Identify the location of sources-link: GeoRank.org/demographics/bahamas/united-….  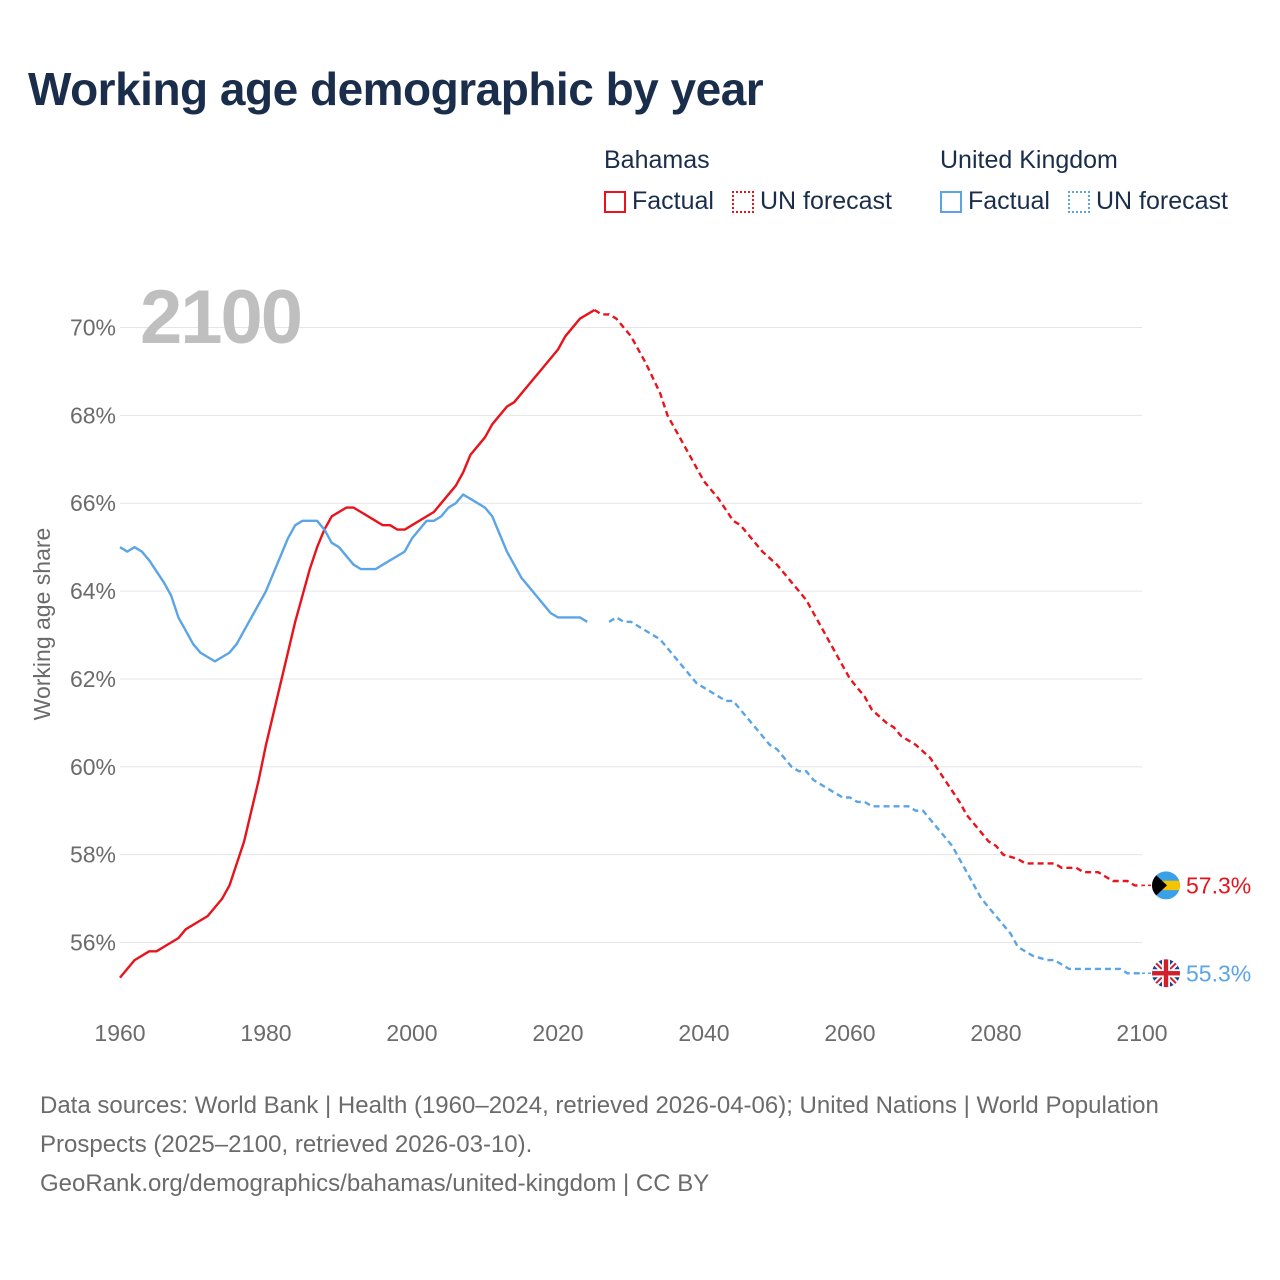
(375, 1183).